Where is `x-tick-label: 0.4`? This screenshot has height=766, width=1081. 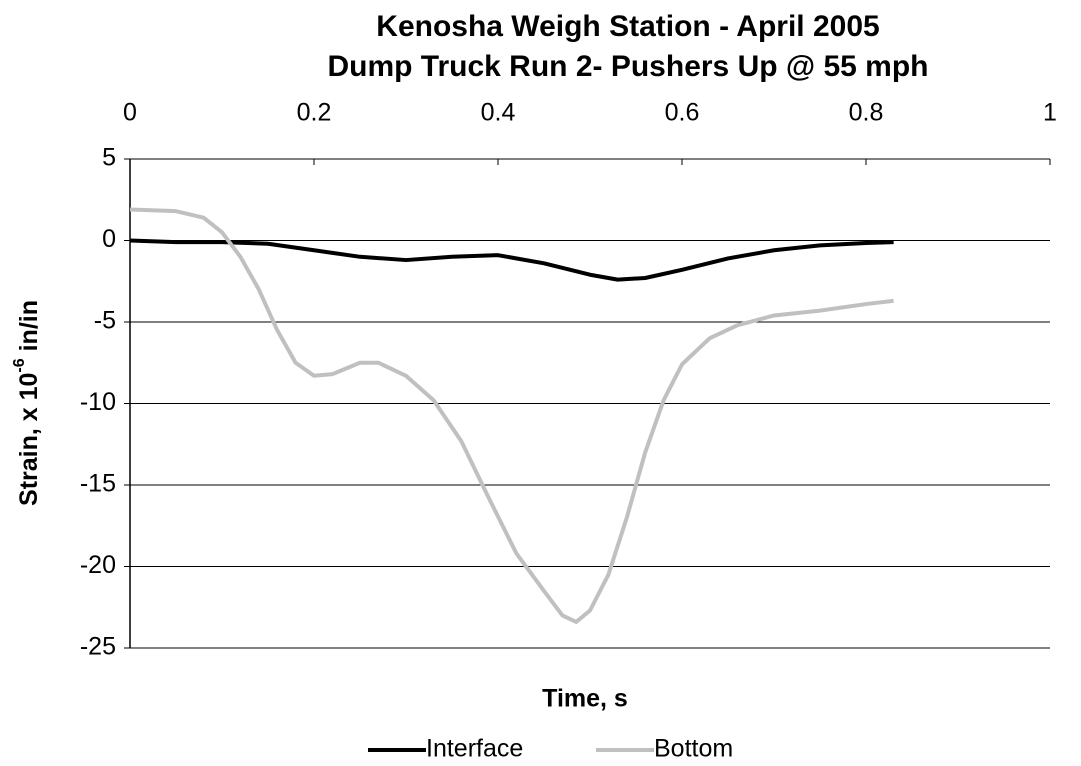 x-tick-label: 0.4 is located at coordinates (498, 113).